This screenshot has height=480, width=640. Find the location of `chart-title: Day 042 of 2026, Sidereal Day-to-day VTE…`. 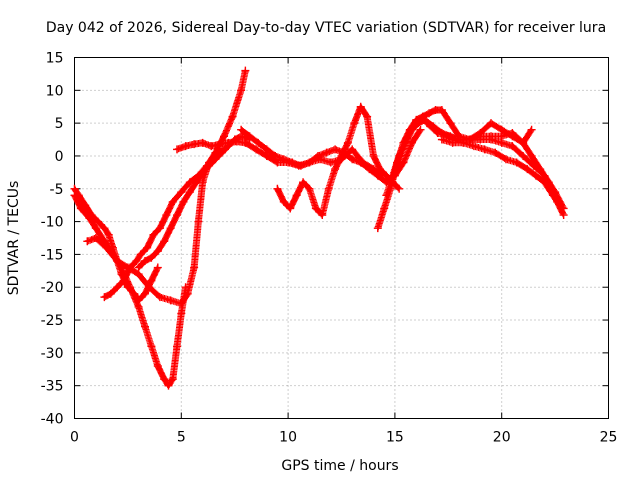

chart-title: Day 042 of 2026, Sidereal Day-to-day VTE… is located at coordinates (326, 28).